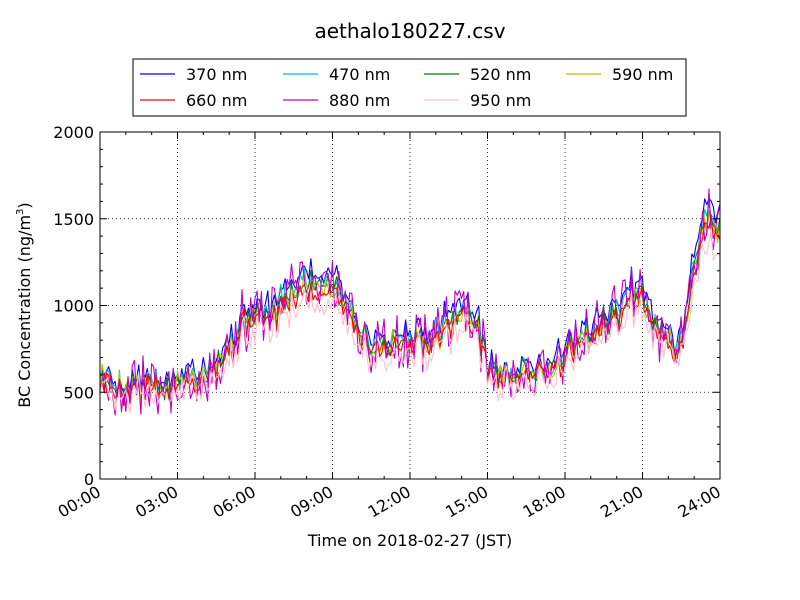 The height and width of the screenshot is (600, 800). I want to click on legend-item: 590 nm, so click(619, 74).